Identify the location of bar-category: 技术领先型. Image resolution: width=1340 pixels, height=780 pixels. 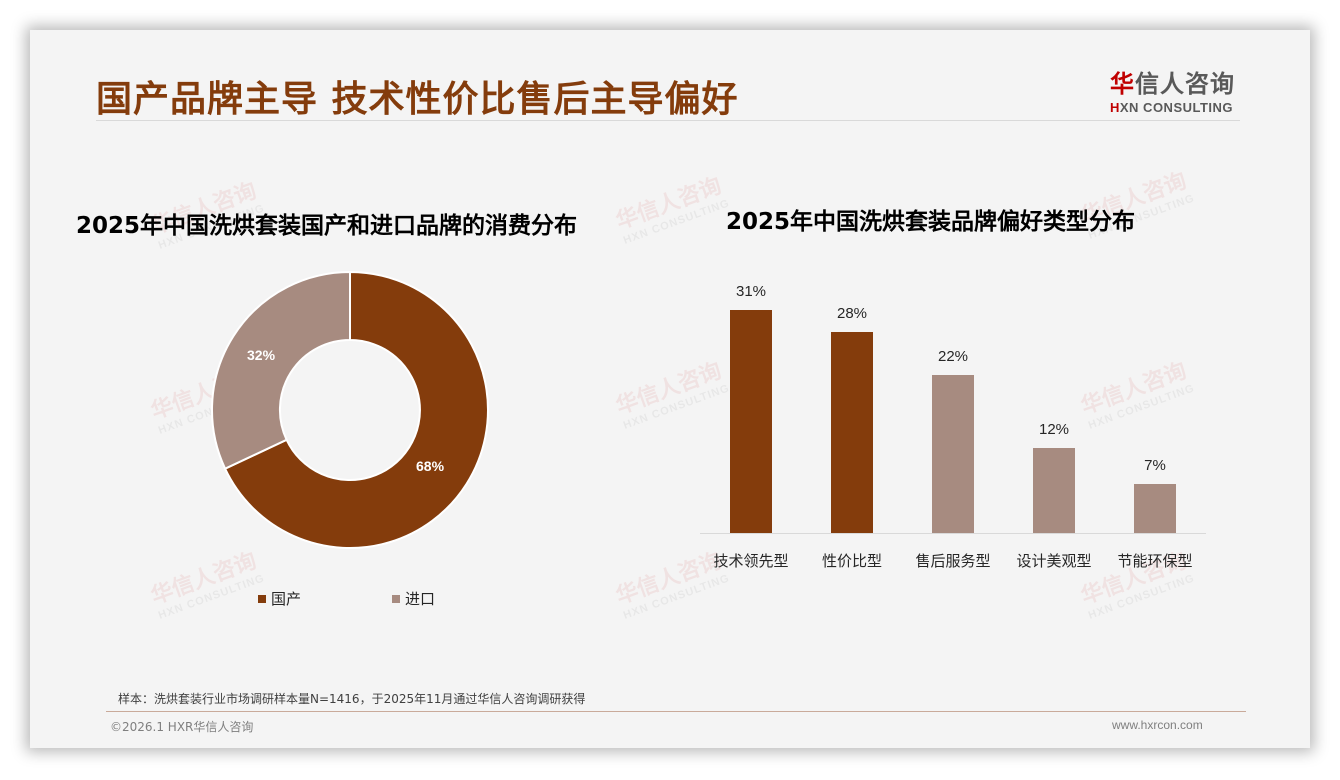
(751, 561).